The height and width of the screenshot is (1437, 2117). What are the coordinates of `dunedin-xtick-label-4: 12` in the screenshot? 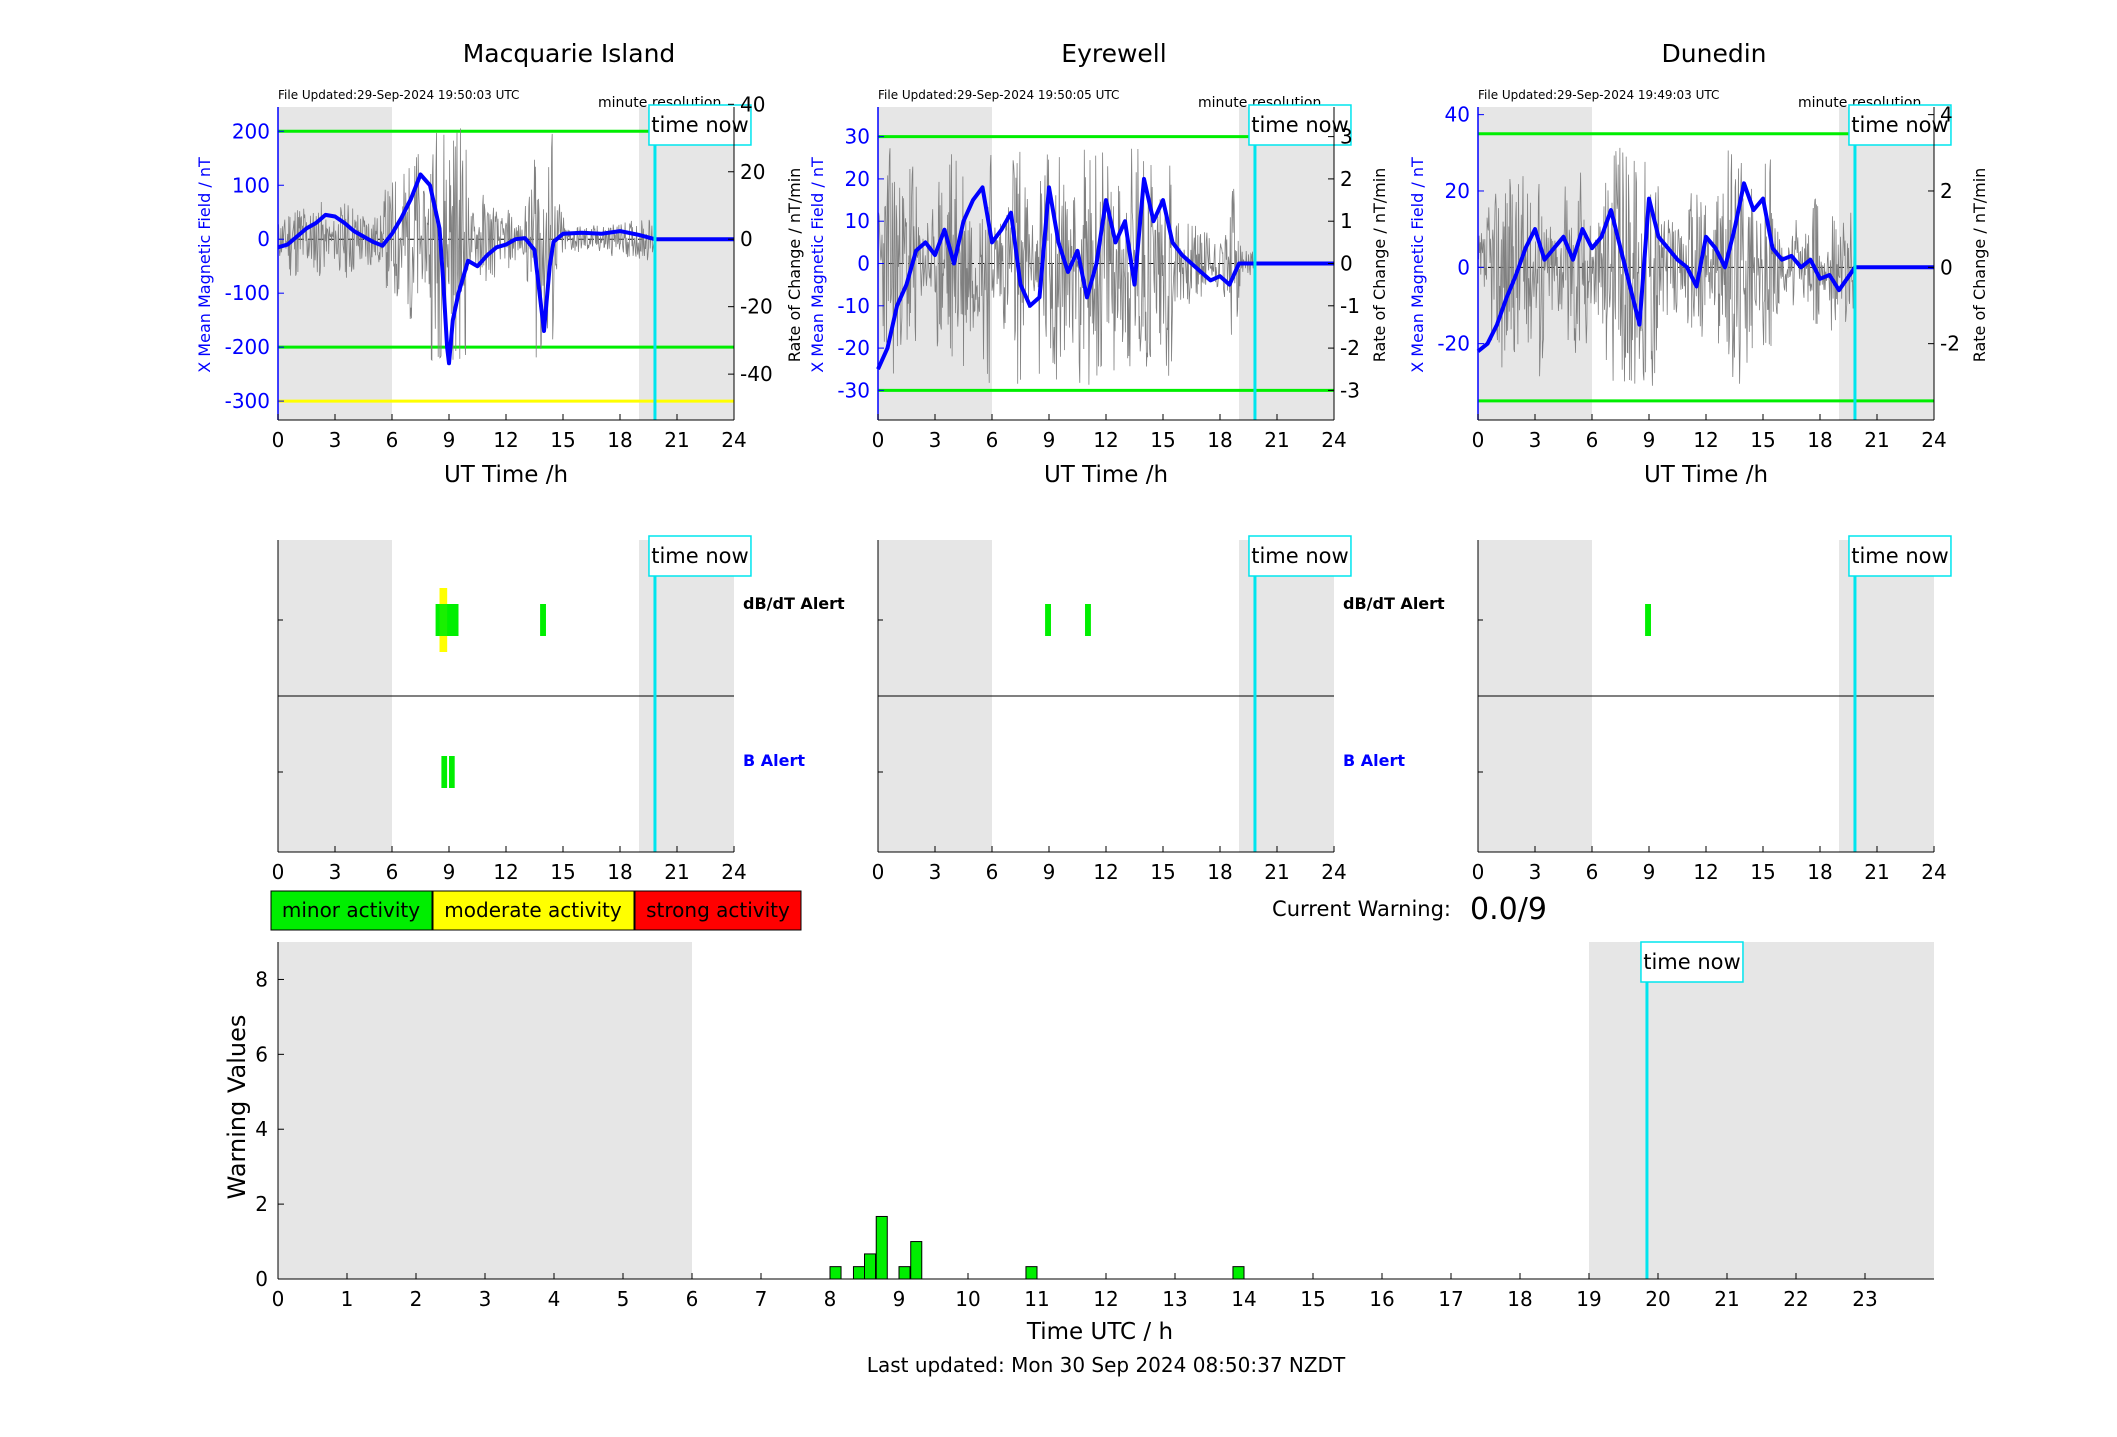 It's located at (1705, 440).